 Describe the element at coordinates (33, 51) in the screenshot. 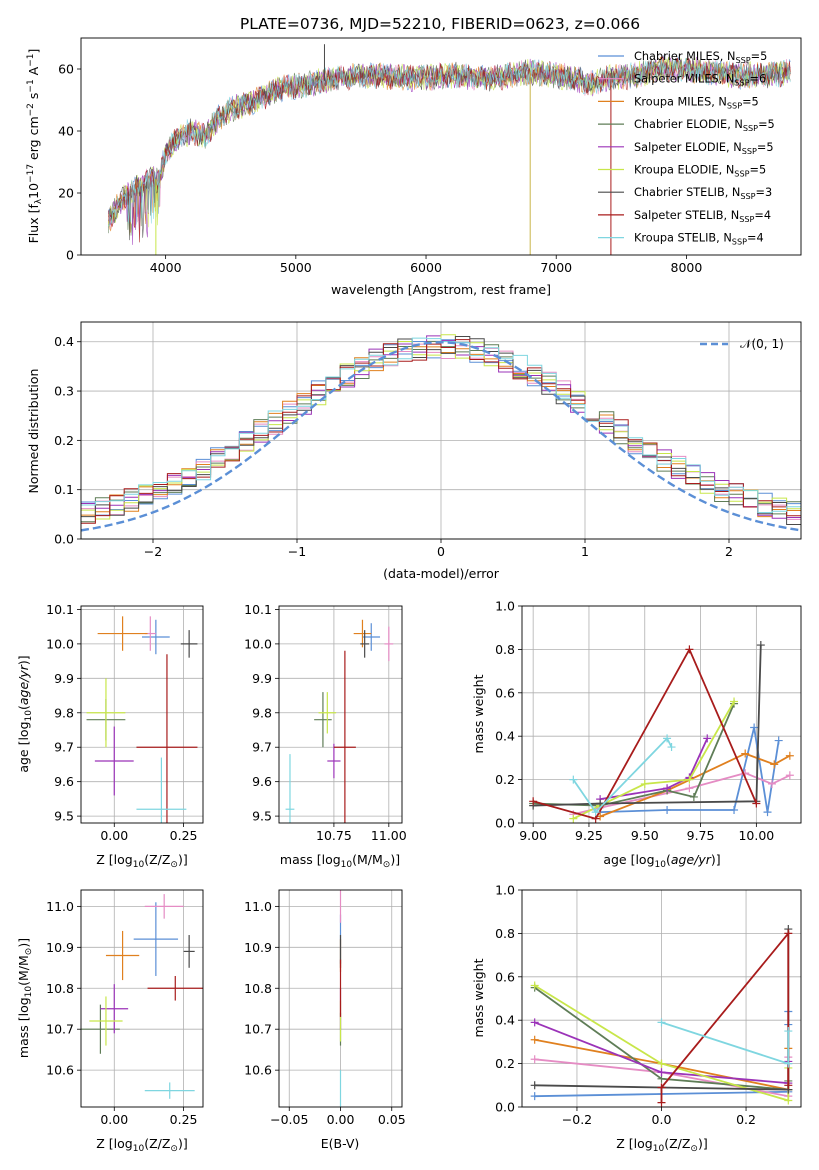

I see `y-axis-label-part: ]` at that location.